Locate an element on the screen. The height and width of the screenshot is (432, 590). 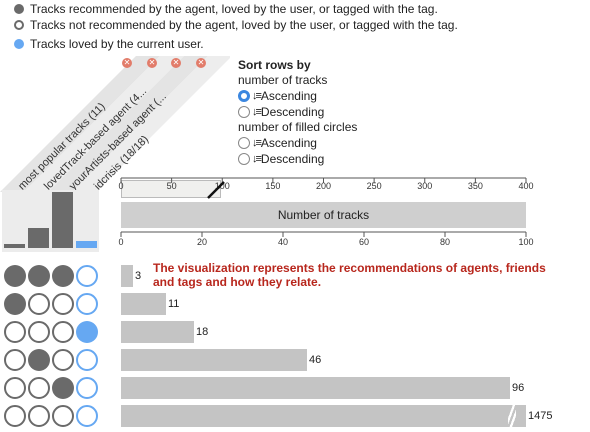
axis-tick-label: 400 is located at coordinates (525, 186).